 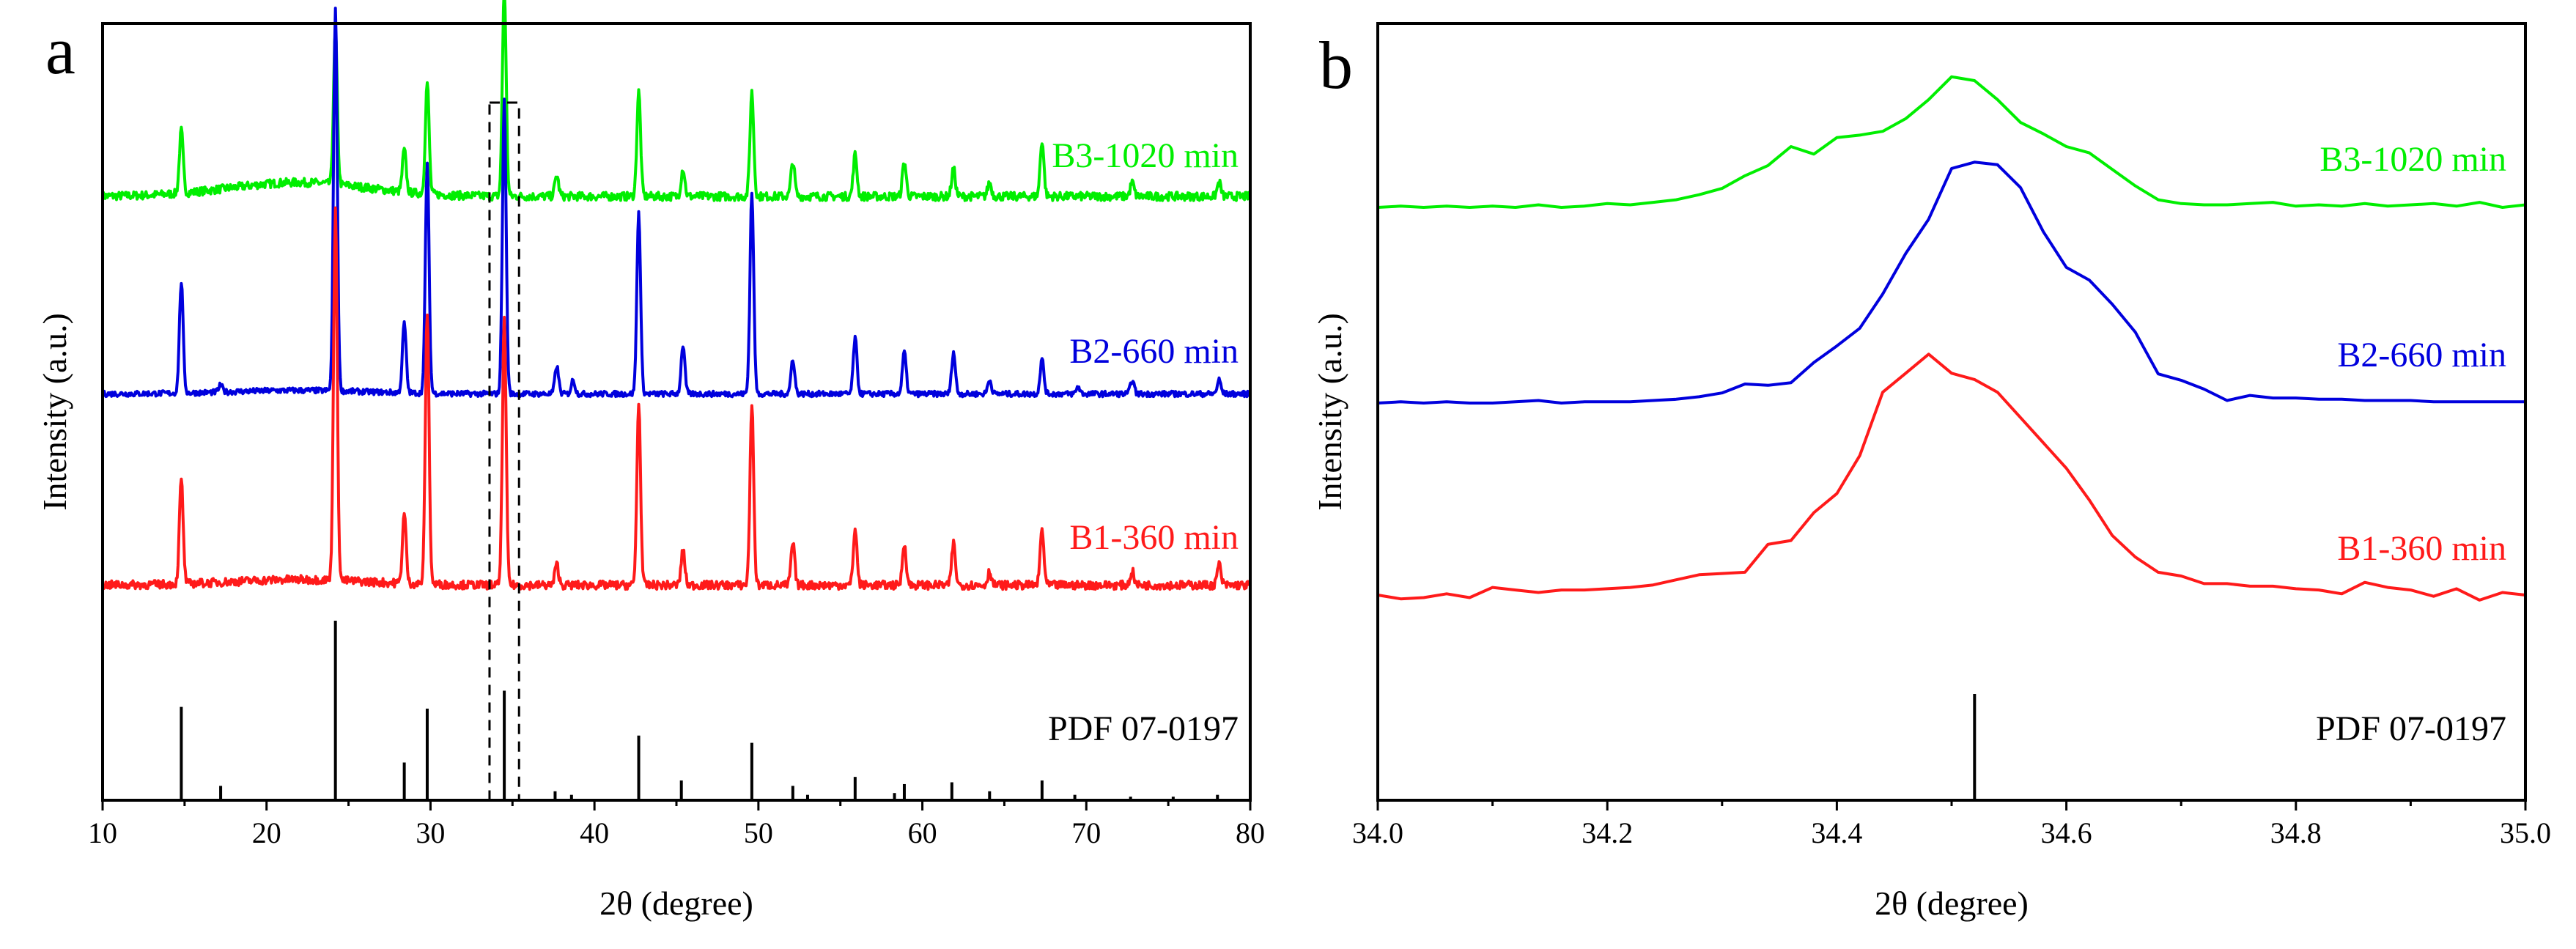 I want to click on panel-b-label-b3-1020-min: B3-1020 min, so click(x=2412, y=159).